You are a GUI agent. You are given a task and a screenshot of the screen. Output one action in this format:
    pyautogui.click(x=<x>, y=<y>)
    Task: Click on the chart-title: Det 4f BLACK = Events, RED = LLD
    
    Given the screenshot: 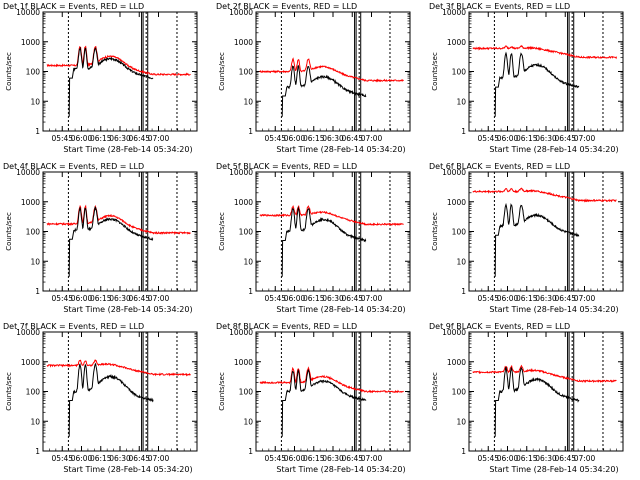 What is the action you would take?
    pyautogui.click(x=73, y=166)
    